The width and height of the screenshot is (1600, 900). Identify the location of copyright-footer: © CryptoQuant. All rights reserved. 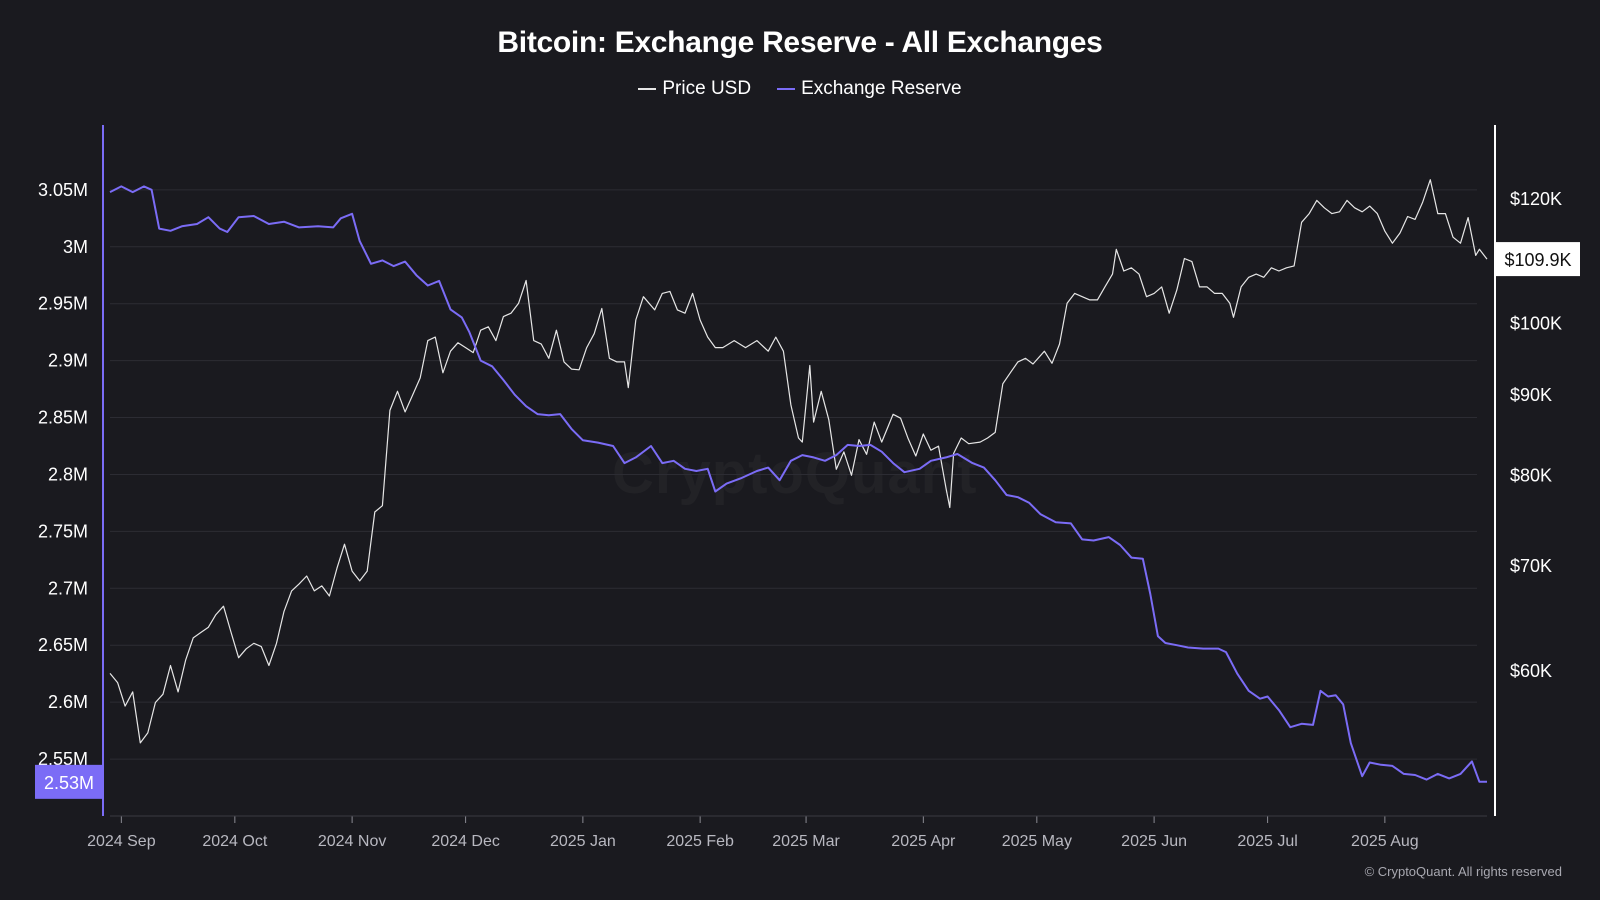
(1463, 871).